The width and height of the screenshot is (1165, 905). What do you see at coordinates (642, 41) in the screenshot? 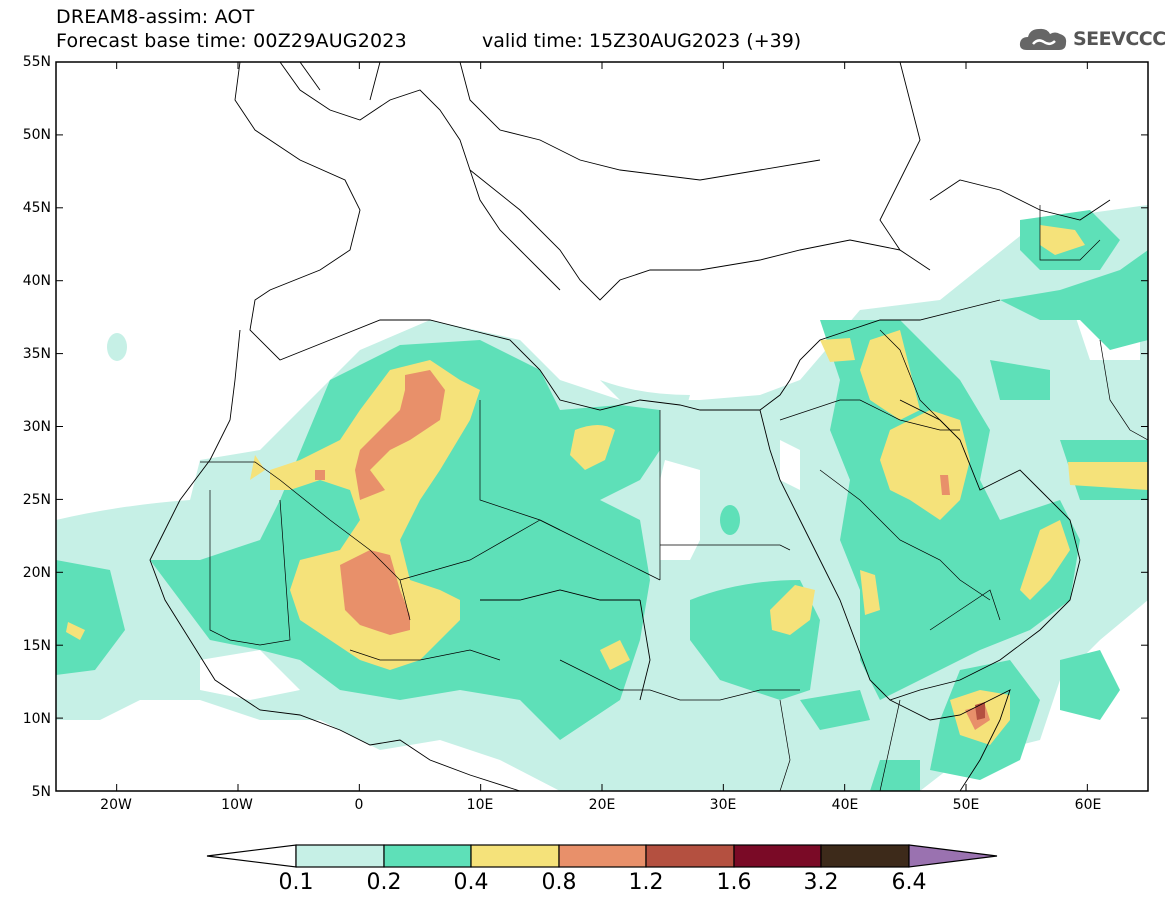
I see `valid-time: valid time: 15Z30AUG2023 (+39)` at bounding box center [642, 41].